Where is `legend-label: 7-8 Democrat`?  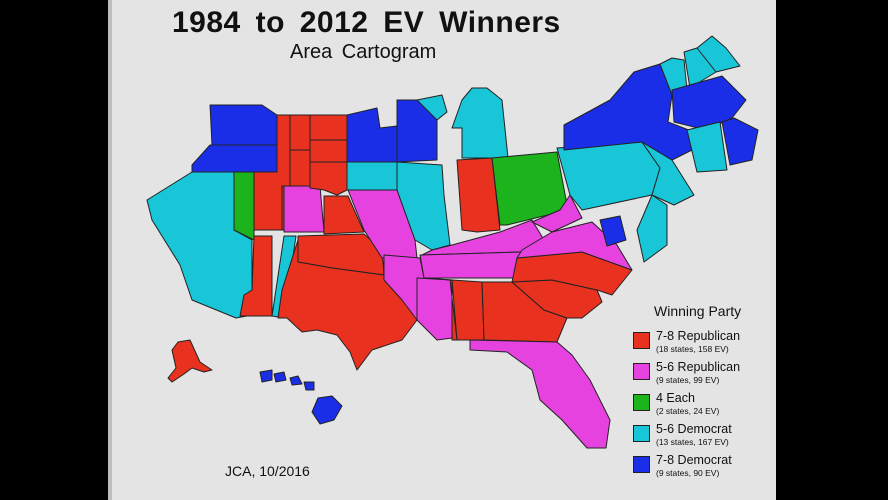 legend-label: 7-8 Democrat is located at coordinates (694, 460).